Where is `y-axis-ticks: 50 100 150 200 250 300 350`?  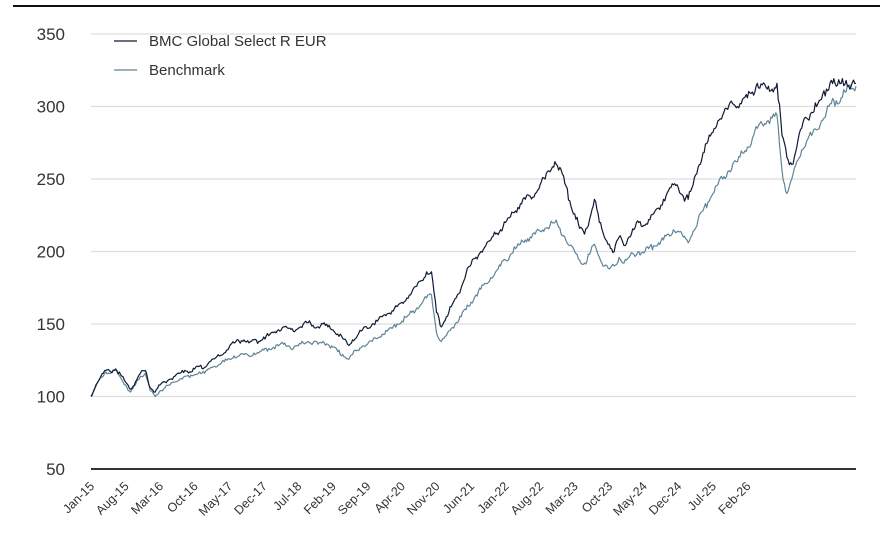
y-axis-ticks: 50 100 150 200 250 300 350 is located at coordinates (51, 252).